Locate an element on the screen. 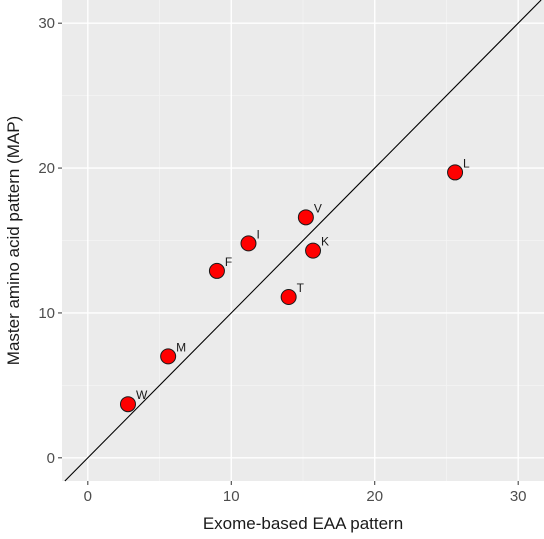 The width and height of the screenshot is (544, 539). y-tick-label: 20 is located at coordinates (46, 168).